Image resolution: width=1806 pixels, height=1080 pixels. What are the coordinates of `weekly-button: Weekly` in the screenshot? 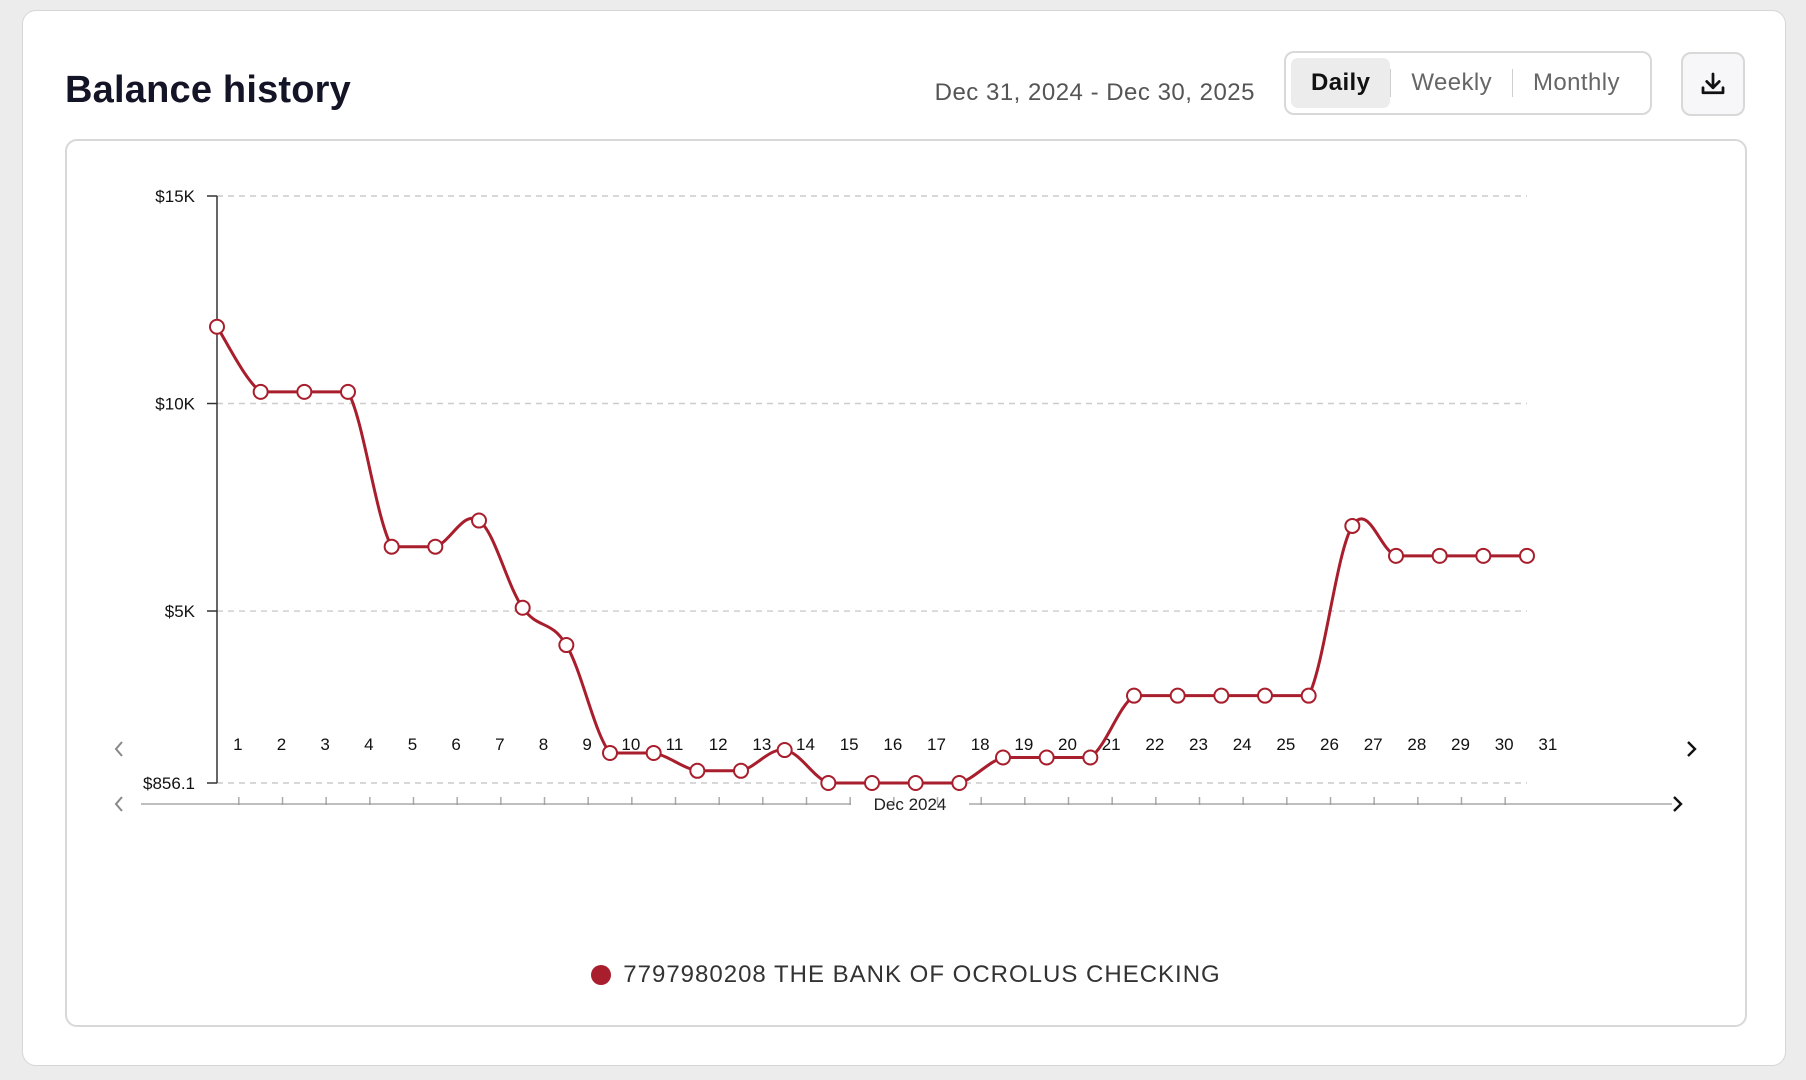 It's located at (1452, 82).